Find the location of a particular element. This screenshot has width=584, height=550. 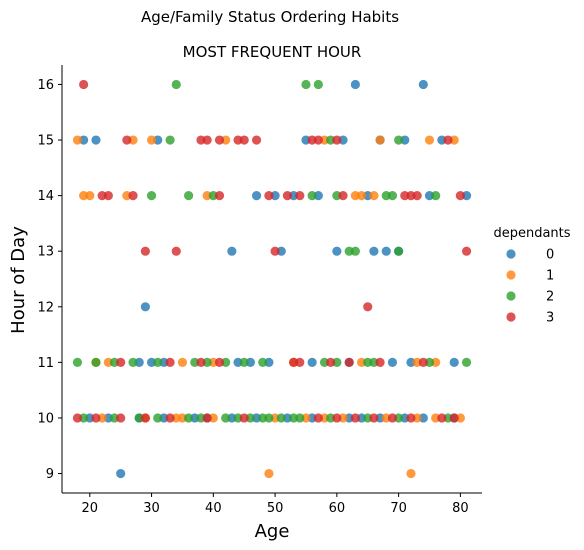

legend-entry-label: 1 is located at coordinates (550, 276).